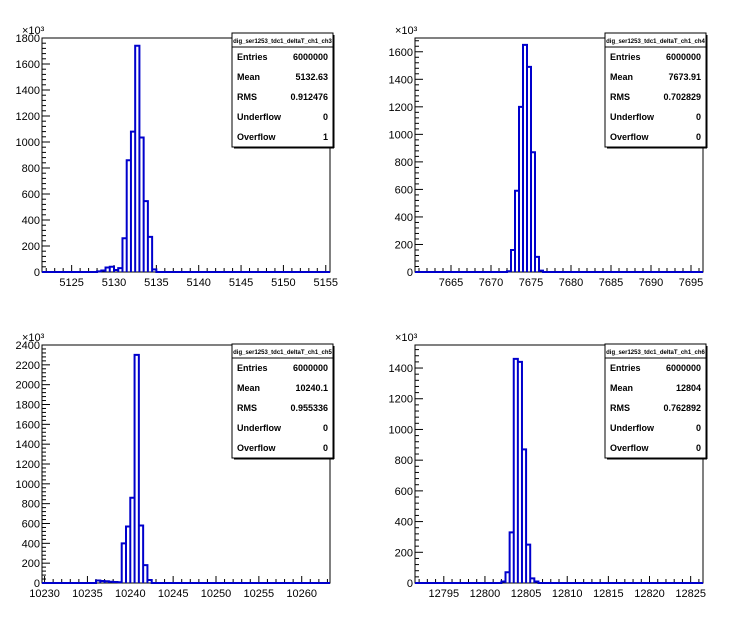 Image resolution: width=746 pixels, height=622 pixels. Describe the element at coordinates (682, 408) in the screenshot. I see `stats-row-value: 0.762892` at that location.